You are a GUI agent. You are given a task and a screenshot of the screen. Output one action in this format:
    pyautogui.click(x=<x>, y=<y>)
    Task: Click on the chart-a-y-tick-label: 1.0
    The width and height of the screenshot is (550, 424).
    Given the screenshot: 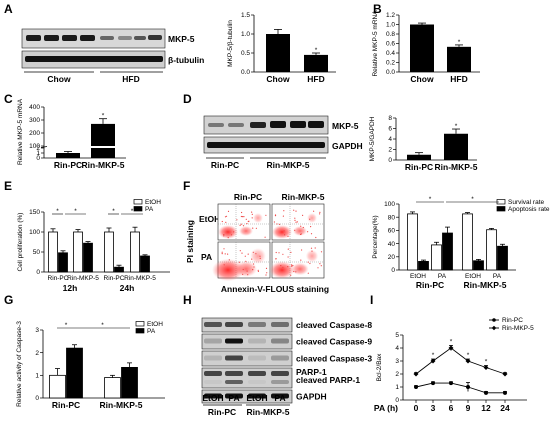 What is the action you would take?
    pyautogui.click(x=245, y=34)
    